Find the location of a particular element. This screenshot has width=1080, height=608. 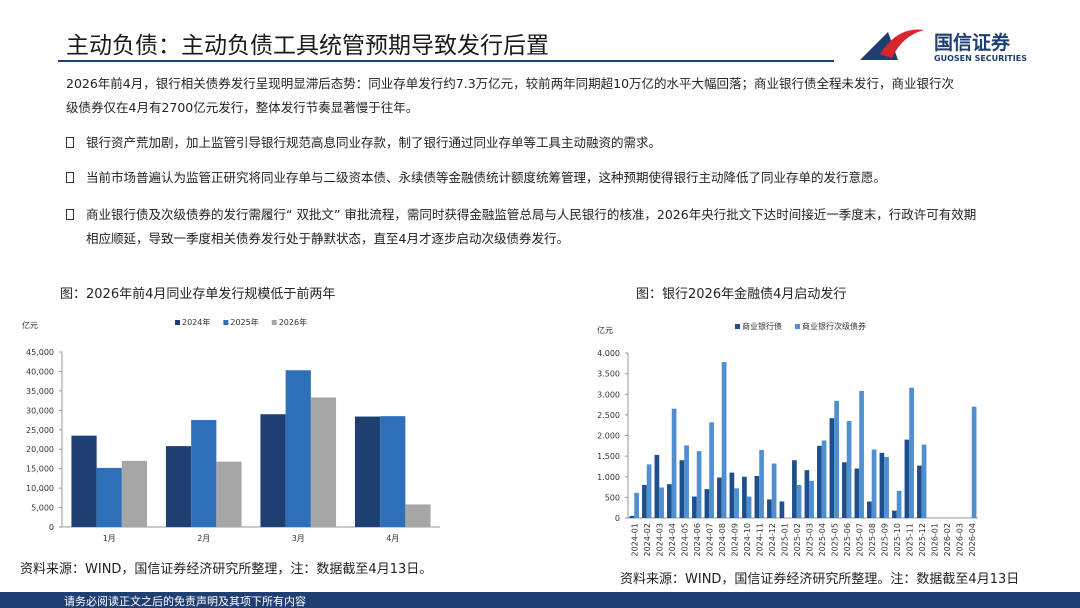

x-tick-label: 3月 is located at coordinates (298, 538).